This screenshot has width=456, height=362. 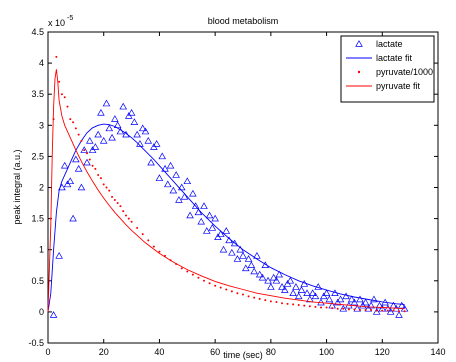 What do you see at coordinates (36, 343) in the screenshot?
I see `y-tick-label: -0.5` at bounding box center [36, 343].